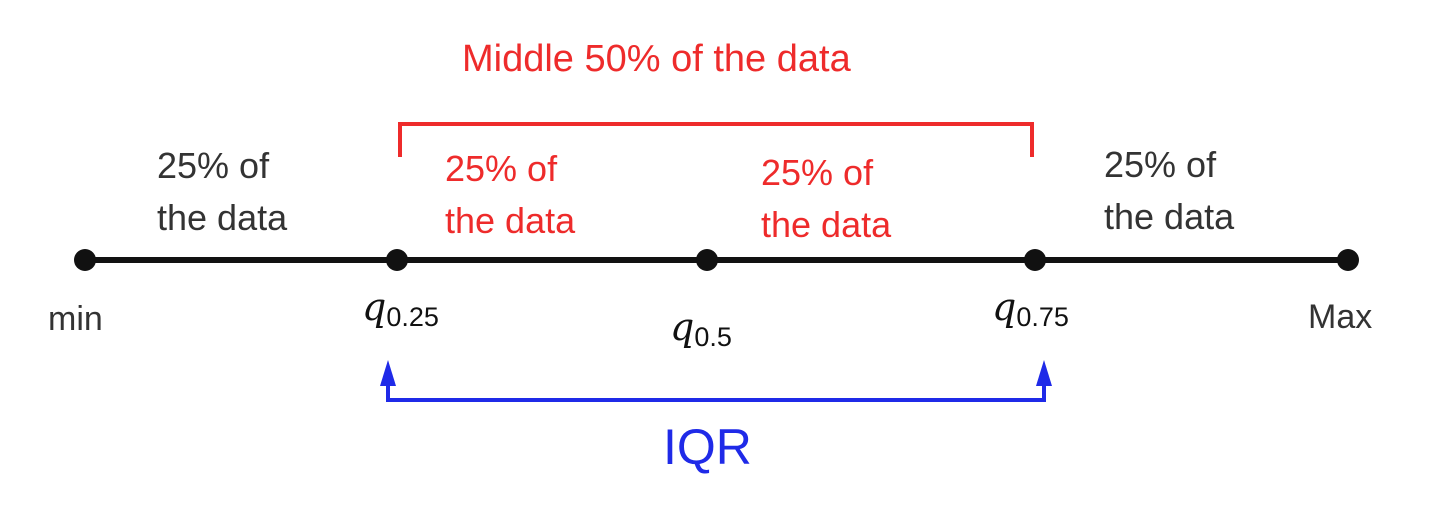  What do you see at coordinates (817, 172) in the screenshot?
I see `segment-3-line1: 25% of` at bounding box center [817, 172].